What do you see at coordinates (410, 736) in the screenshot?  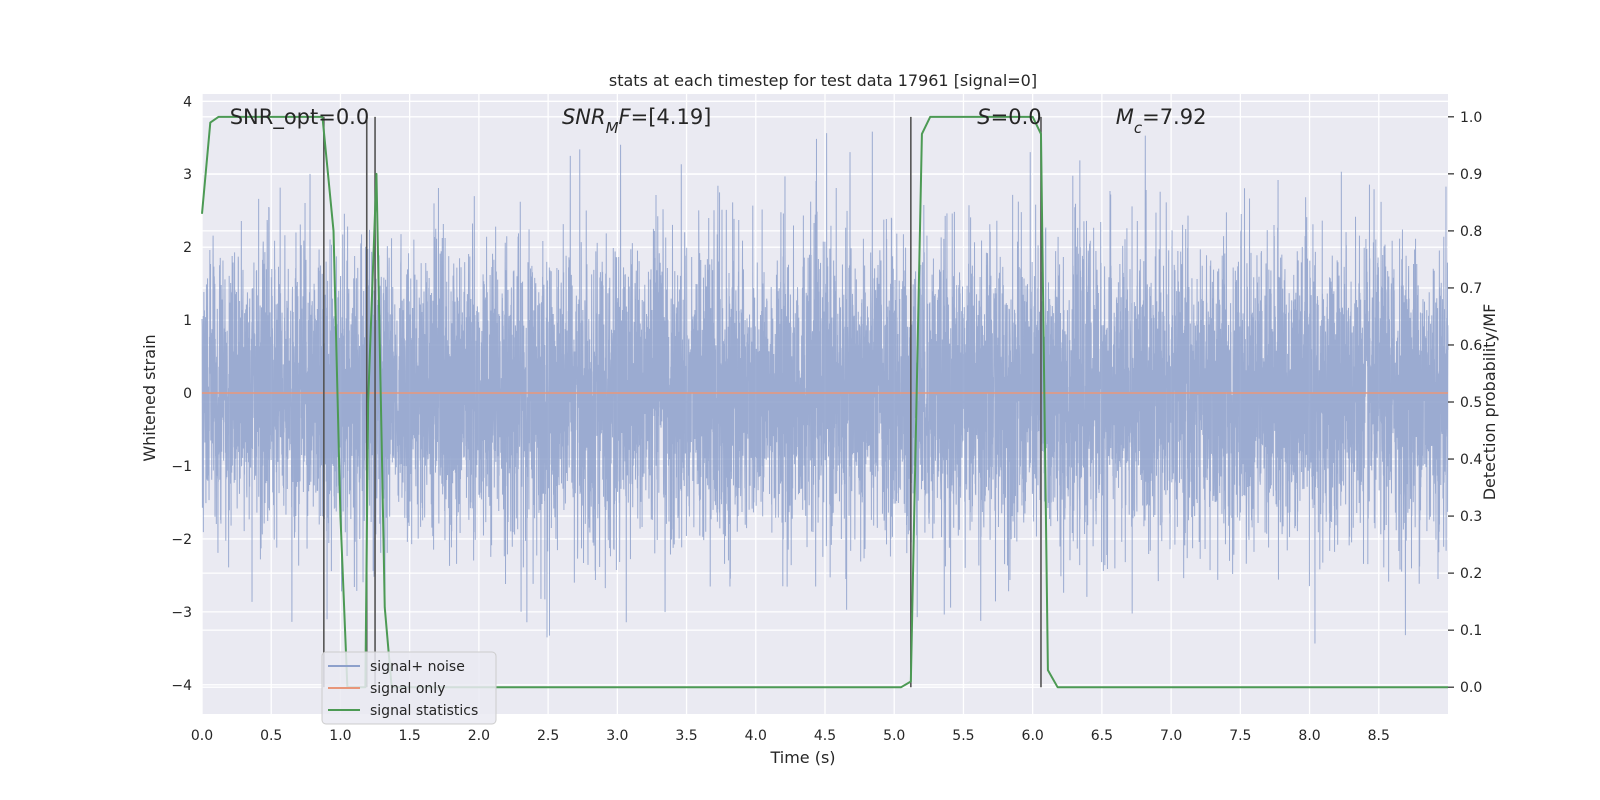 I see `x-tick-label-3: 1.5` at bounding box center [410, 736].